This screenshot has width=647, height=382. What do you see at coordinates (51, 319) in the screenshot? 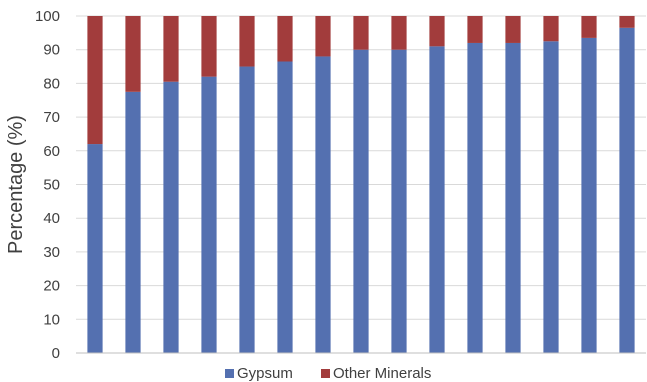
I see `y-tick-label: 10` at bounding box center [51, 319].